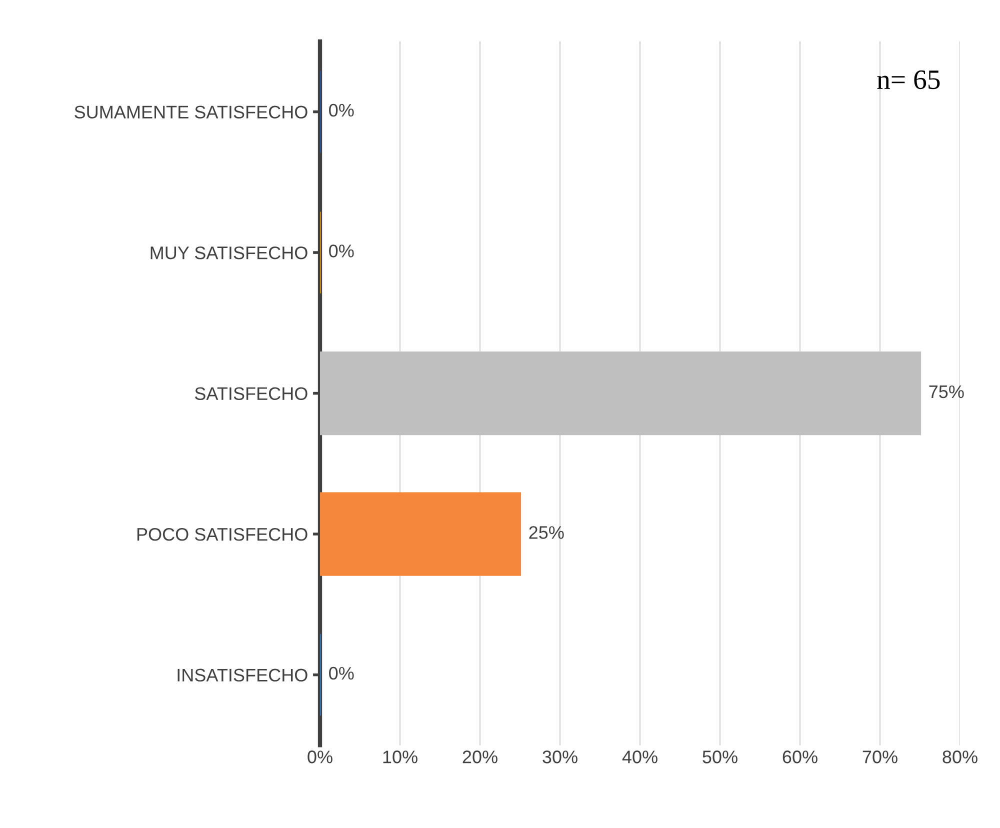 Image resolution: width=1000 pixels, height=828 pixels. Describe the element at coordinates (480, 757) in the screenshot. I see `x-tick-label: 20%` at that location.